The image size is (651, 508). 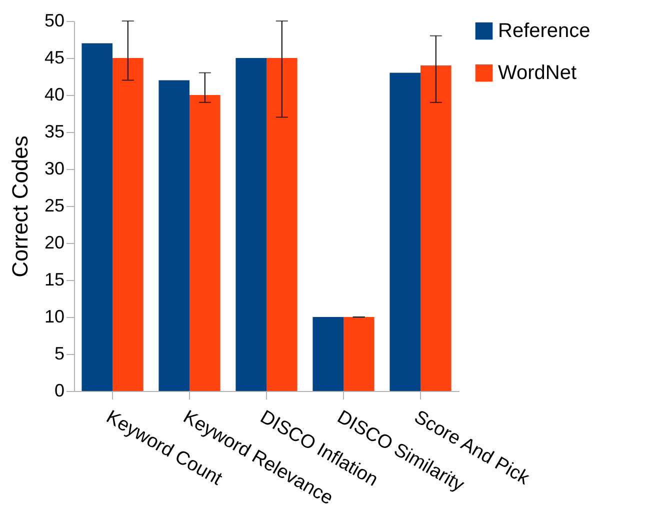 What do you see at coordinates (54, 20) in the screenshot?
I see `y-tick-label: 50` at bounding box center [54, 20].